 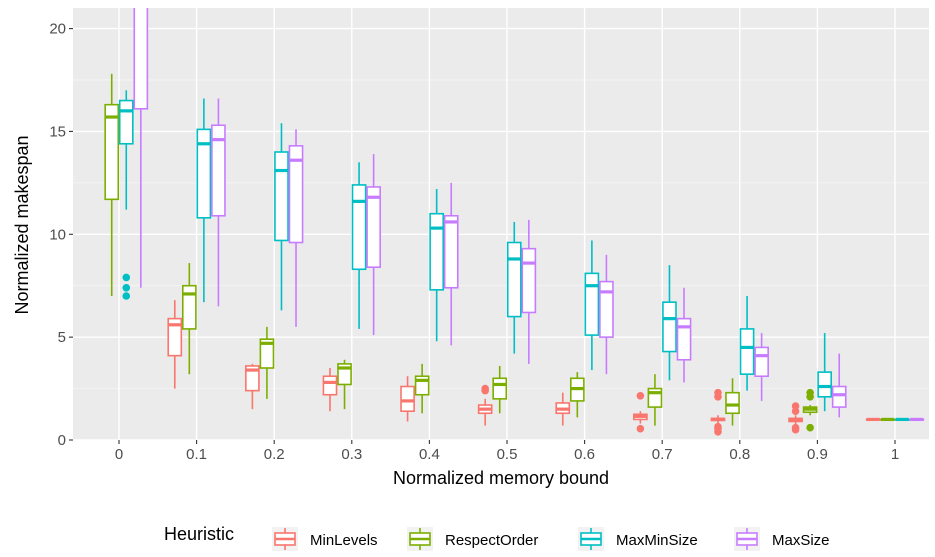 What do you see at coordinates (199, 534) in the screenshot?
I see `legend-title: Heuristic` at bounding box center [199, 534].